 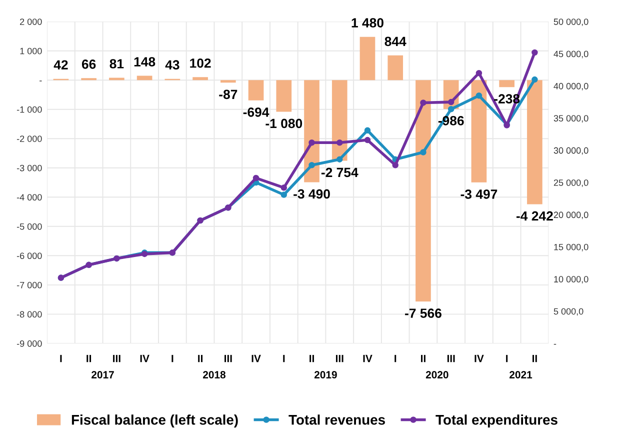 What do you see at coordinates (571, 248) in the screenshot?
I see `y2-tick-label: 15 000,0` at bounding box center [571, 248].